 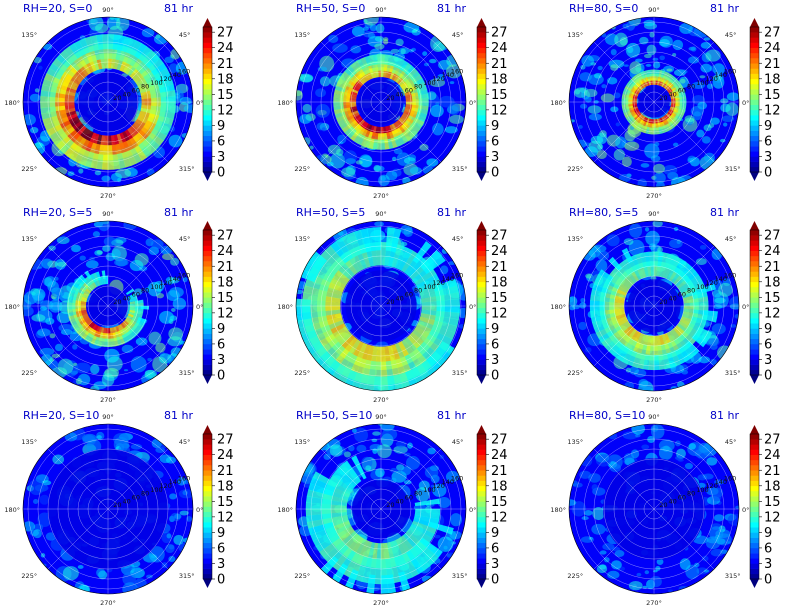 What do you see at coordinates (481, 22) in the screenshot?
I see `colorbar-extend-max` at bounding box center [481, 22].